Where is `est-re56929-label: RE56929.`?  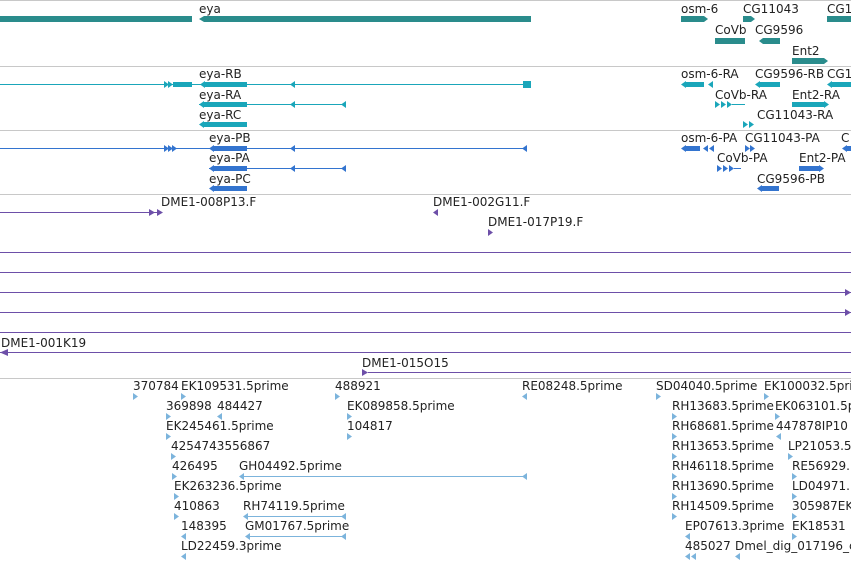 est-re56929-label: RE56929. is located at coordinates (821, 466).